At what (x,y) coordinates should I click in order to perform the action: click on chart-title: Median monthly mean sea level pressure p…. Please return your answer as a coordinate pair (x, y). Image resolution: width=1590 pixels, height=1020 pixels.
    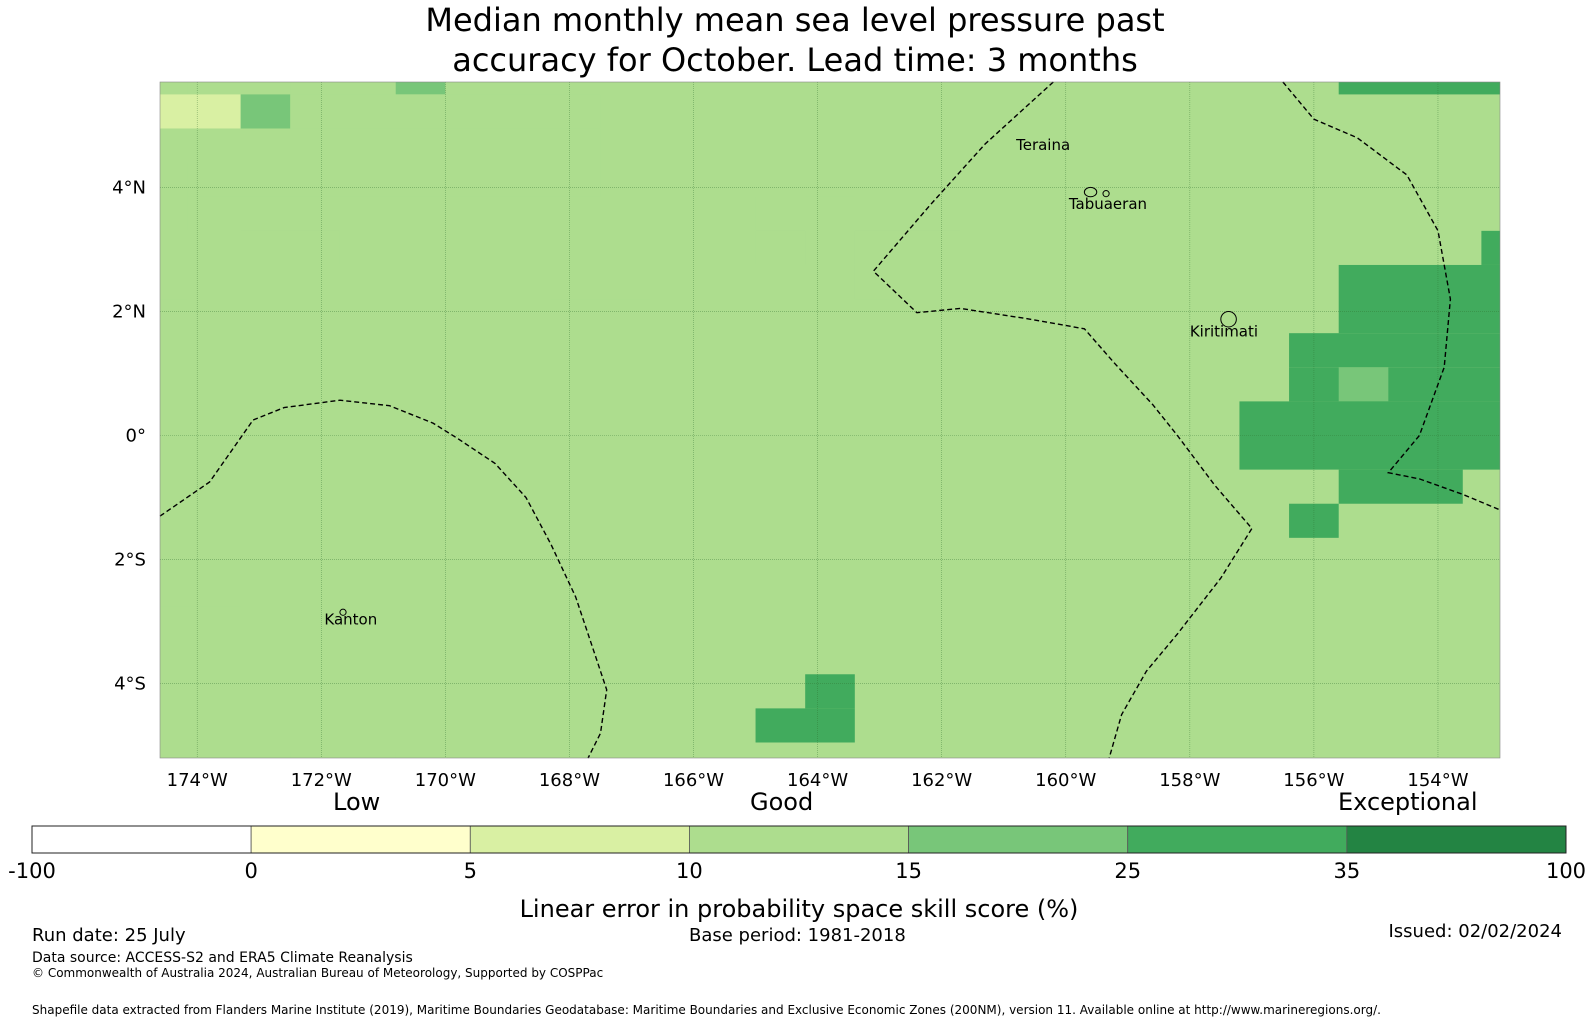
    Looking at the image, I should click on (795, 40).